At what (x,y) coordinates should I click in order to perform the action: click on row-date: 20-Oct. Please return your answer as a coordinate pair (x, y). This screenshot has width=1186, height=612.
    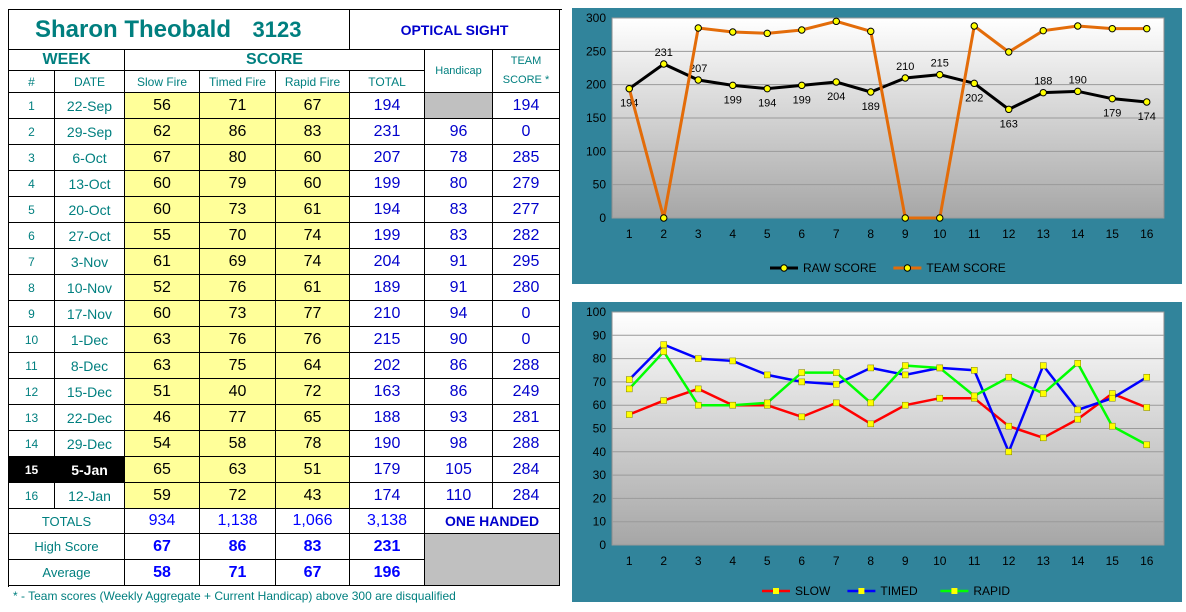
    Looking at the image, I should click on (90, 210).